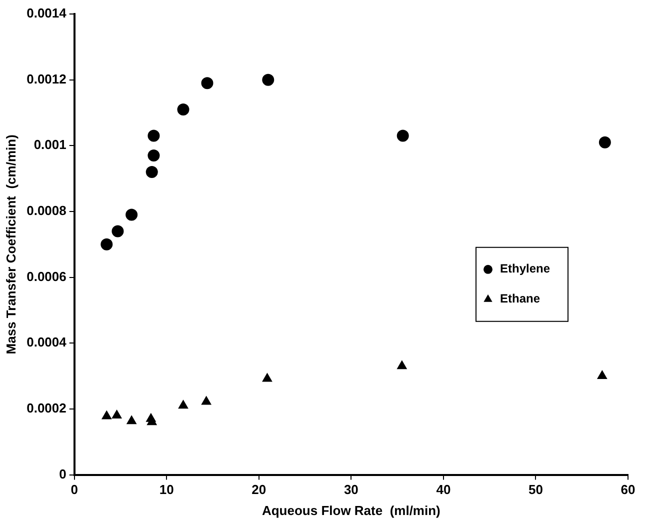  I want to click on y-tick-label: 0.0004, so click(47, 342).